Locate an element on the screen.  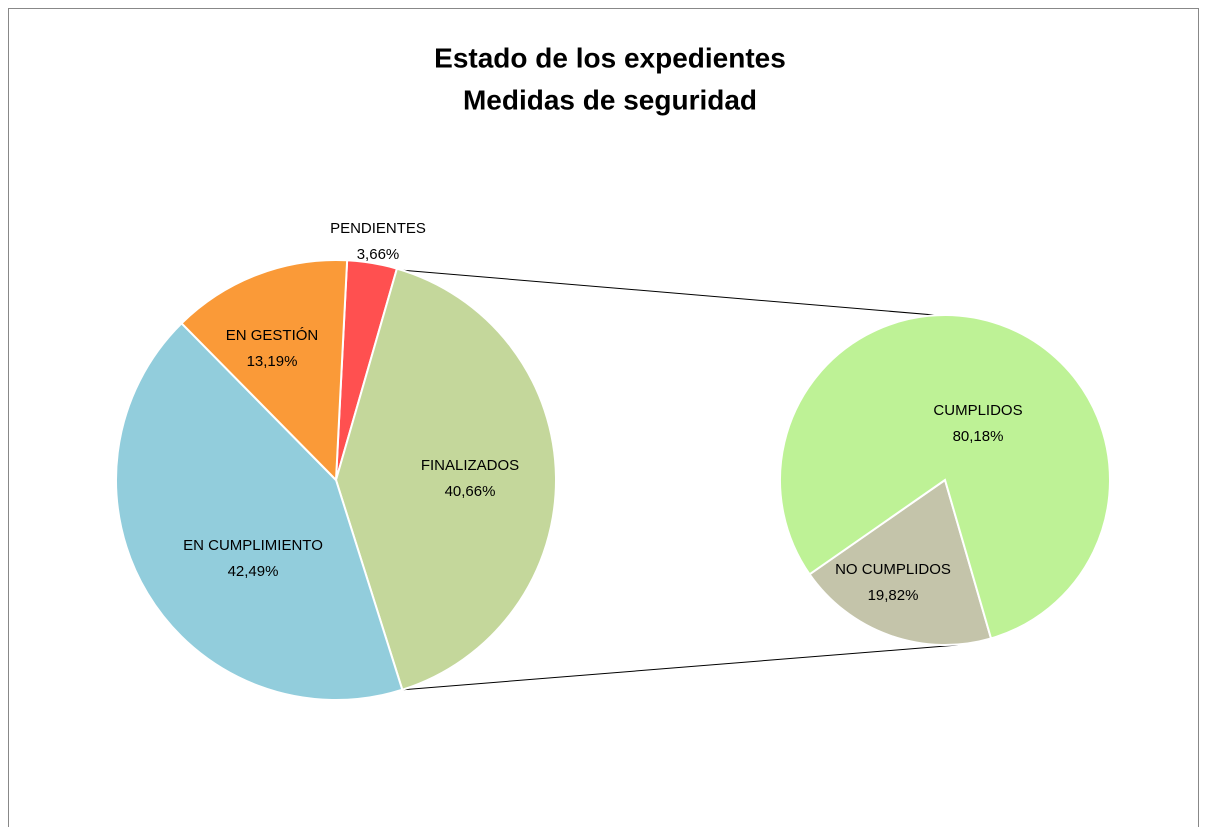
chart-subtitle: Medidas de seguridad is located at coordinates (610, 99).